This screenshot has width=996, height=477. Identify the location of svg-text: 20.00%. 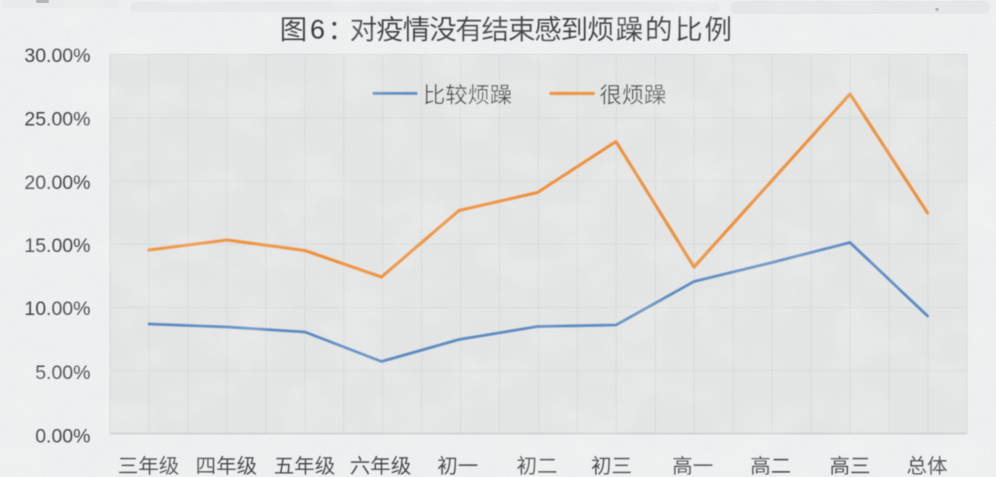
(57, 183).